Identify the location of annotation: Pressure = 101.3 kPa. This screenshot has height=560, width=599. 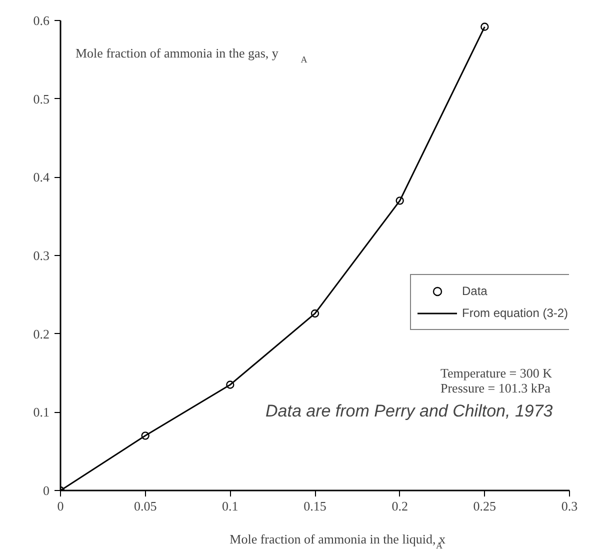
(495, 388).